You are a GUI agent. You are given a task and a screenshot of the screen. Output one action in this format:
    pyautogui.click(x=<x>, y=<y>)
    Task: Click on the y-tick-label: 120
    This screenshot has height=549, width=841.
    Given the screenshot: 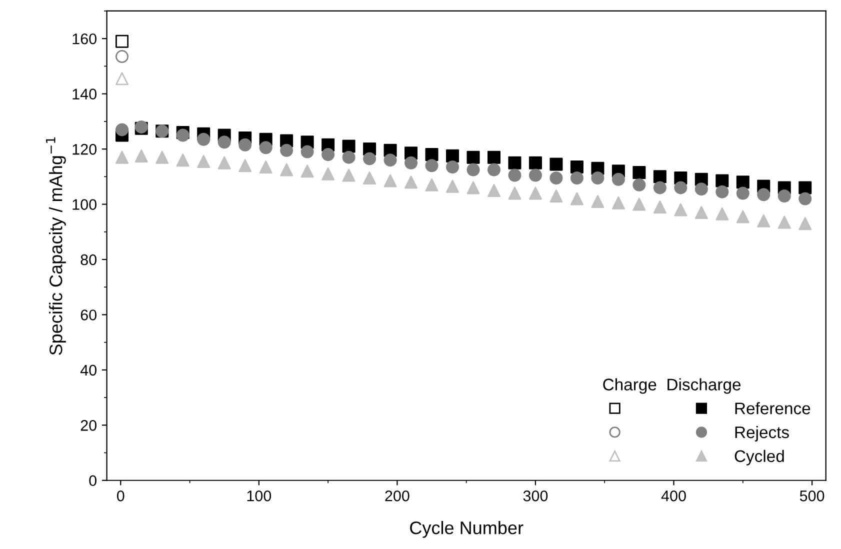 What is the action you would take?
    pyautogui.click(x=84, y=149)
    